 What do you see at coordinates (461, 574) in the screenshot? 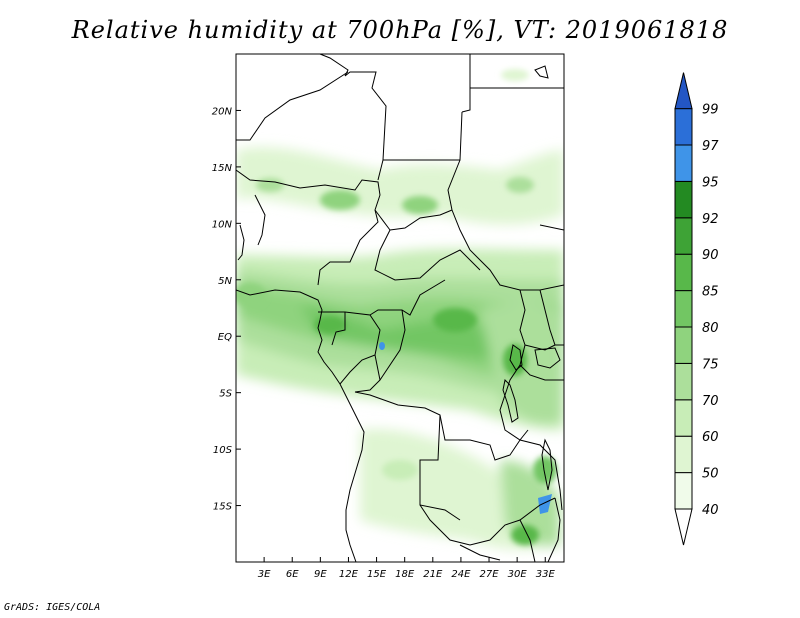
I see `lon-tick-label: 24E` at bounding box center [461, 574].